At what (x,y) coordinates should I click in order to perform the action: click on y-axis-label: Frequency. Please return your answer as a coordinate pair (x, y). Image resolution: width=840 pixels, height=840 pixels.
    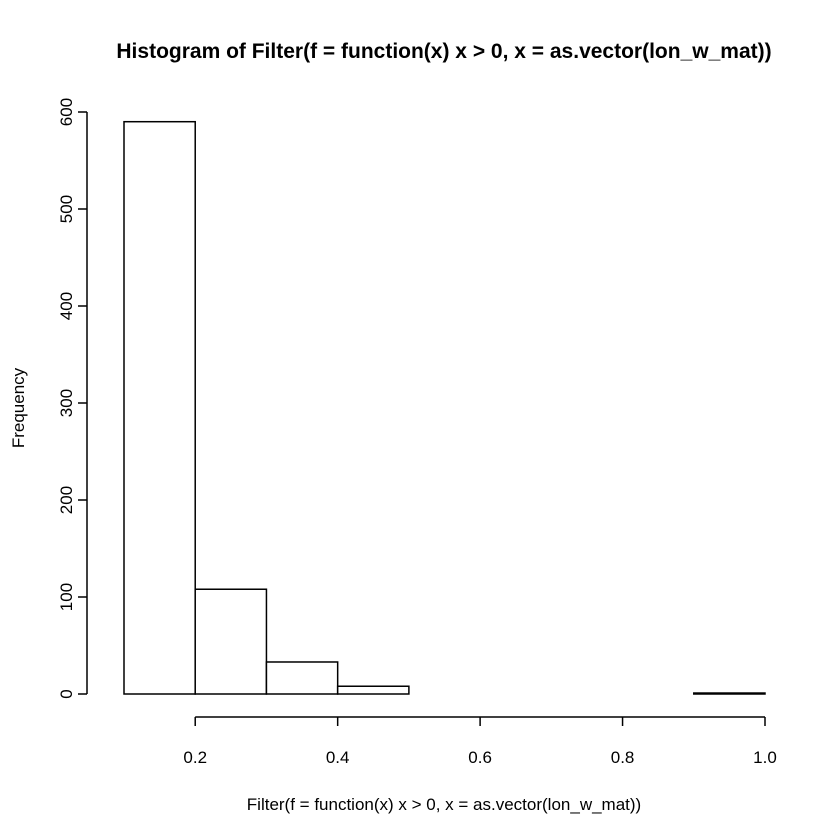
    Looking at the image, I should click on (18, 407).